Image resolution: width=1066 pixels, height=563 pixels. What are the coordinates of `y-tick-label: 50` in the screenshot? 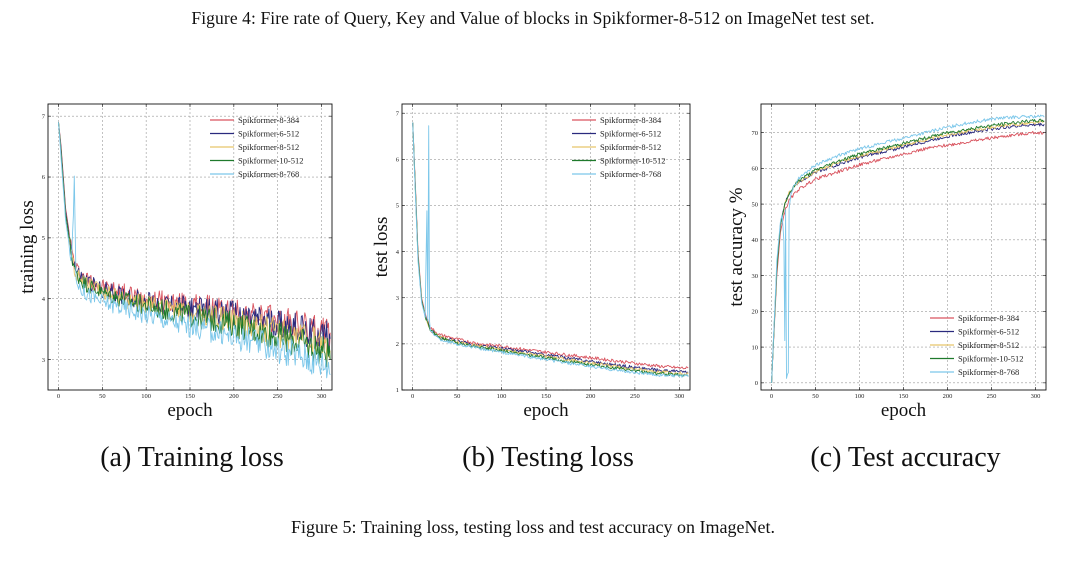 It's located at (755, 204).